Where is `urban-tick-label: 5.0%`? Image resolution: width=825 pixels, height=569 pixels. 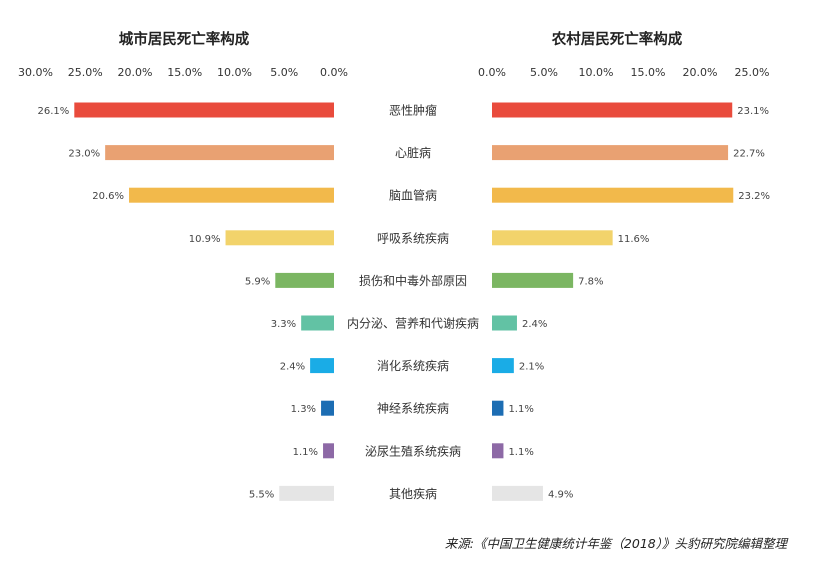
urban-tick-label: 5.0% is located at coordinates (284, 72).